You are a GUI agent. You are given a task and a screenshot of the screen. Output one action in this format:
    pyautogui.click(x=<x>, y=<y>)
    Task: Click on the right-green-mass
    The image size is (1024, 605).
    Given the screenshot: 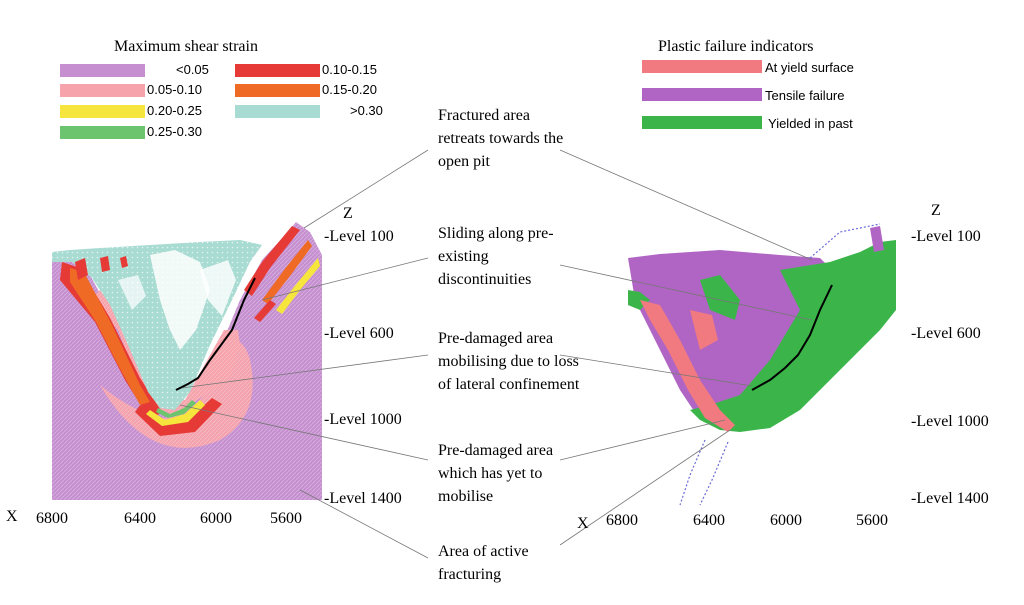 What is the action you would take?
    pyautogui.click(x=793, y=336)
    